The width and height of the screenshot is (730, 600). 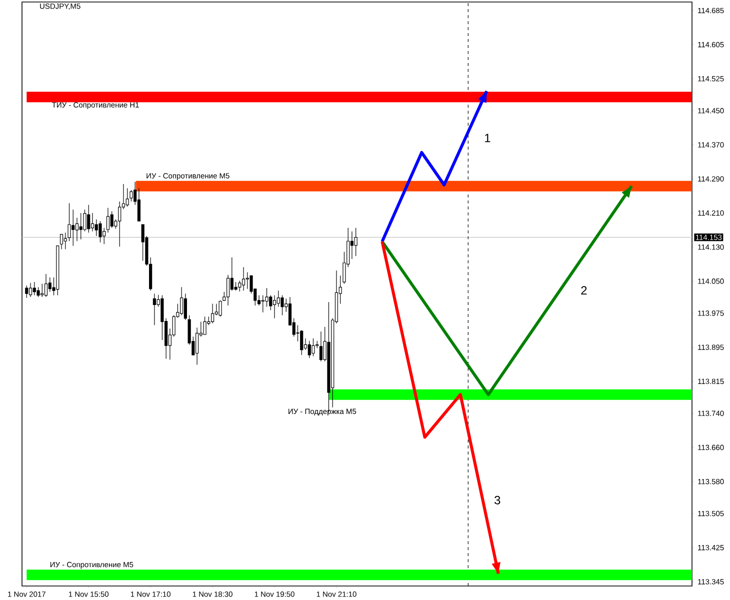 What do you see at coordinates (487, 138) in the screenshot?
I see `annotation: 1` at bounding box center [487, 138].